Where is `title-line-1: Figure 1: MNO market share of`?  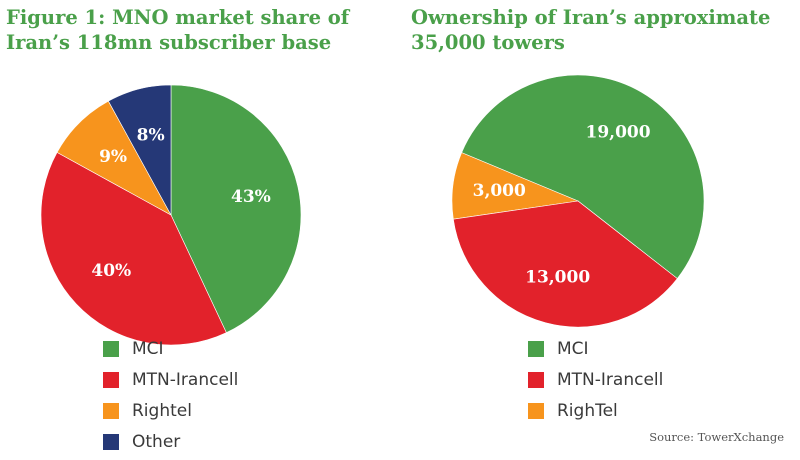
title-line-1: Figure 1: MNO market share of is located at coordinates (178, 17).